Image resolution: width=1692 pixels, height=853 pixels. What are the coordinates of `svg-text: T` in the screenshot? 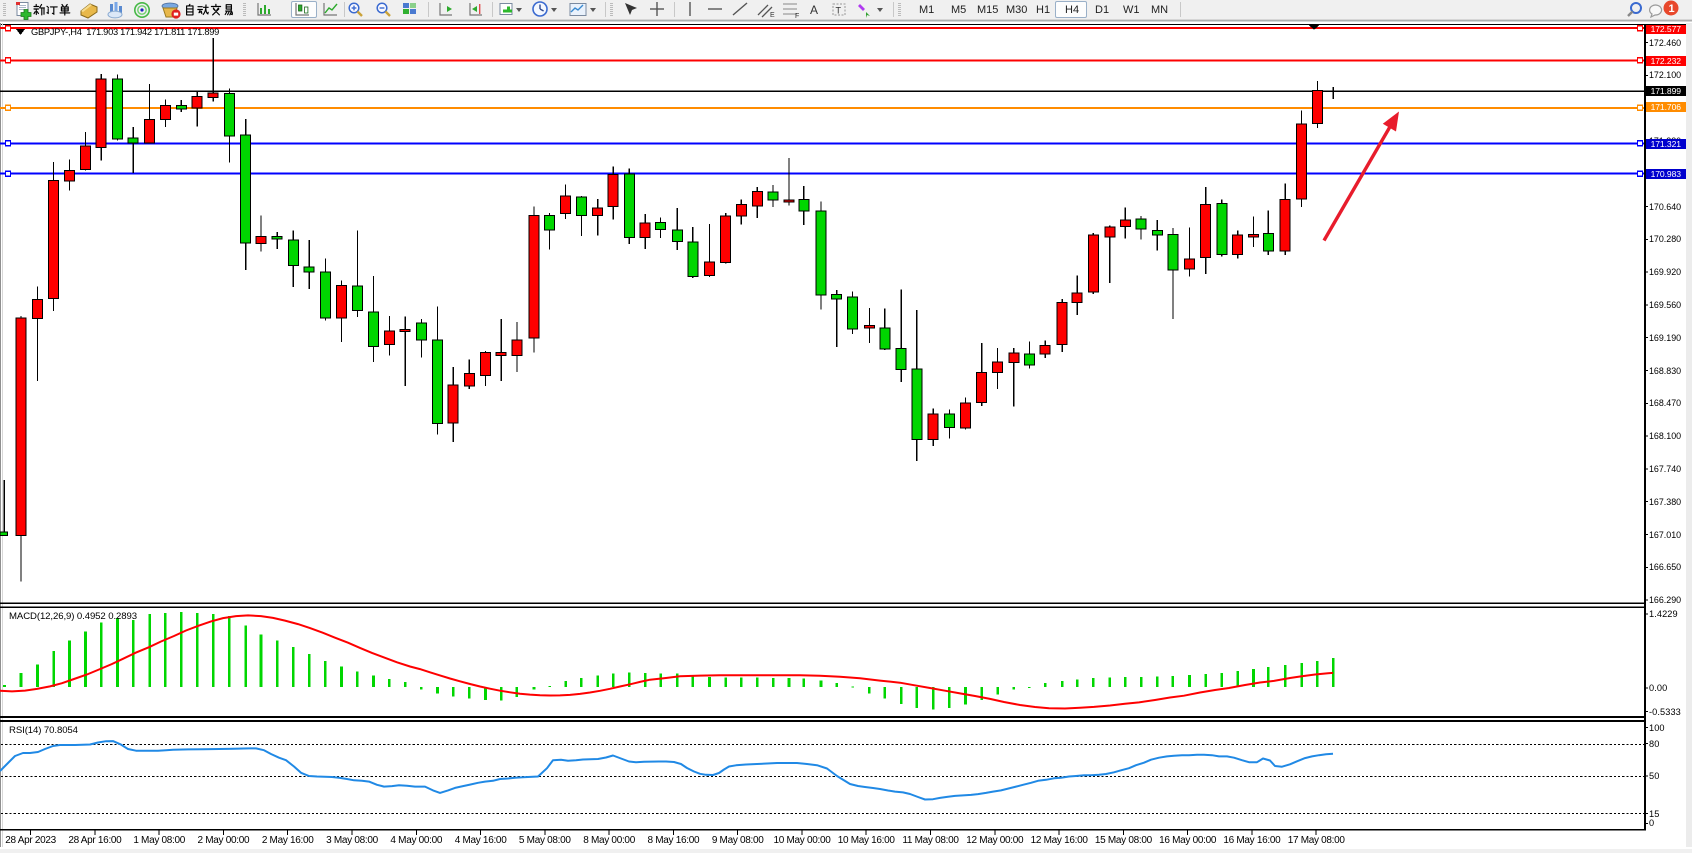 It's located at (839, 11).